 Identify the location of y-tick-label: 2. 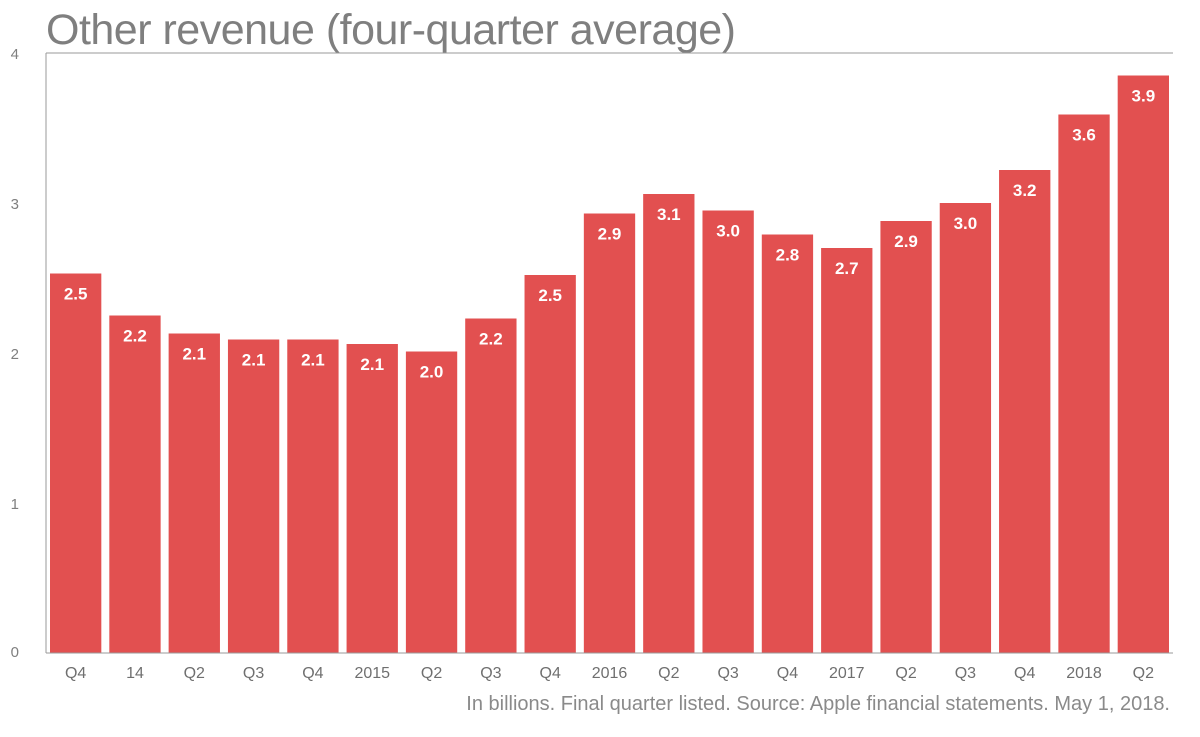
(15, 354).